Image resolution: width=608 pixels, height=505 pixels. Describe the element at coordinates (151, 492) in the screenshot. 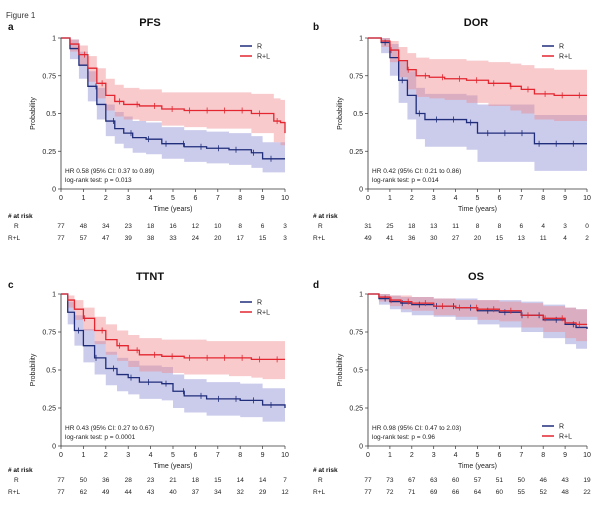

I see `risk-value: 43` at that location.